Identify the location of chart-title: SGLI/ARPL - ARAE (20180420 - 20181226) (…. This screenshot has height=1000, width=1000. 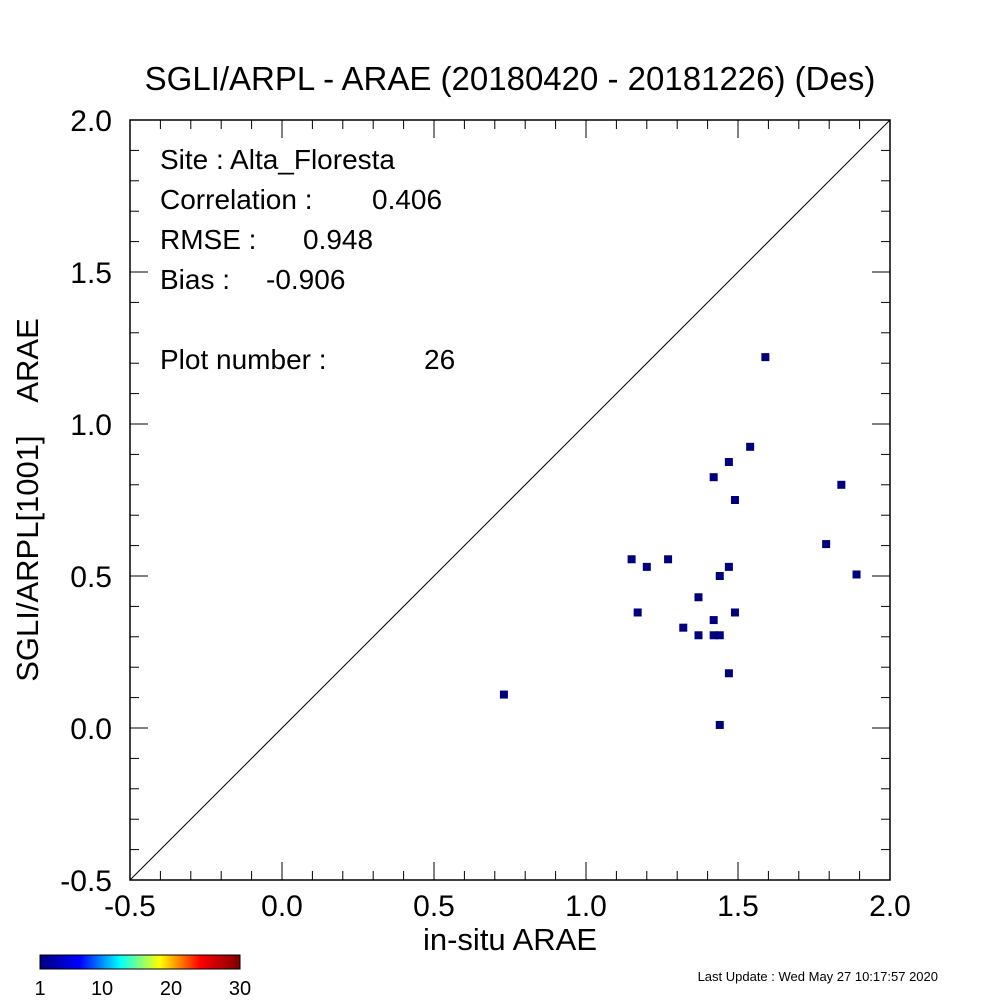
(510, 78).